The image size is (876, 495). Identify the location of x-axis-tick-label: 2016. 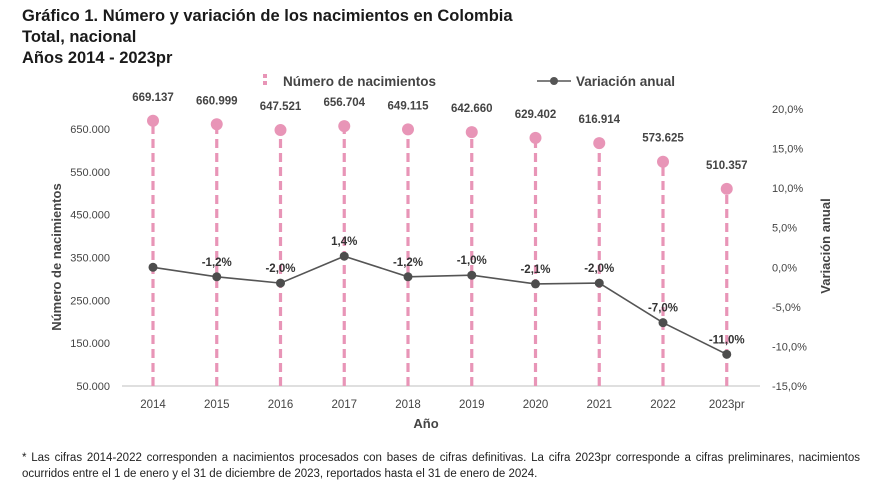
(281, 405).